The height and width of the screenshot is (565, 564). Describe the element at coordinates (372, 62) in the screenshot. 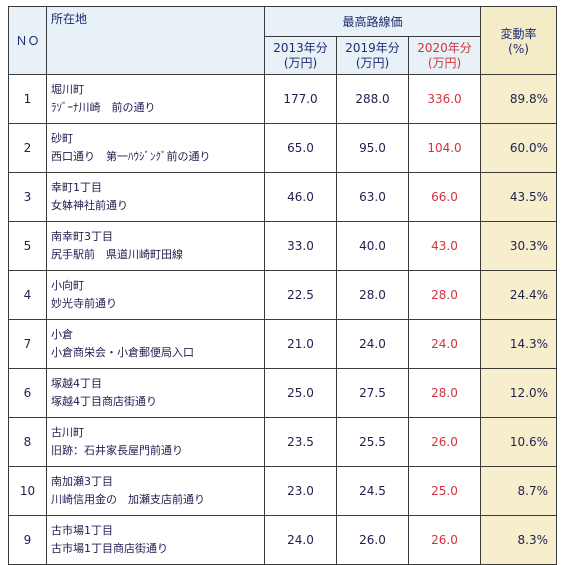

I see `header-2019-unit: (万円)` at that location.